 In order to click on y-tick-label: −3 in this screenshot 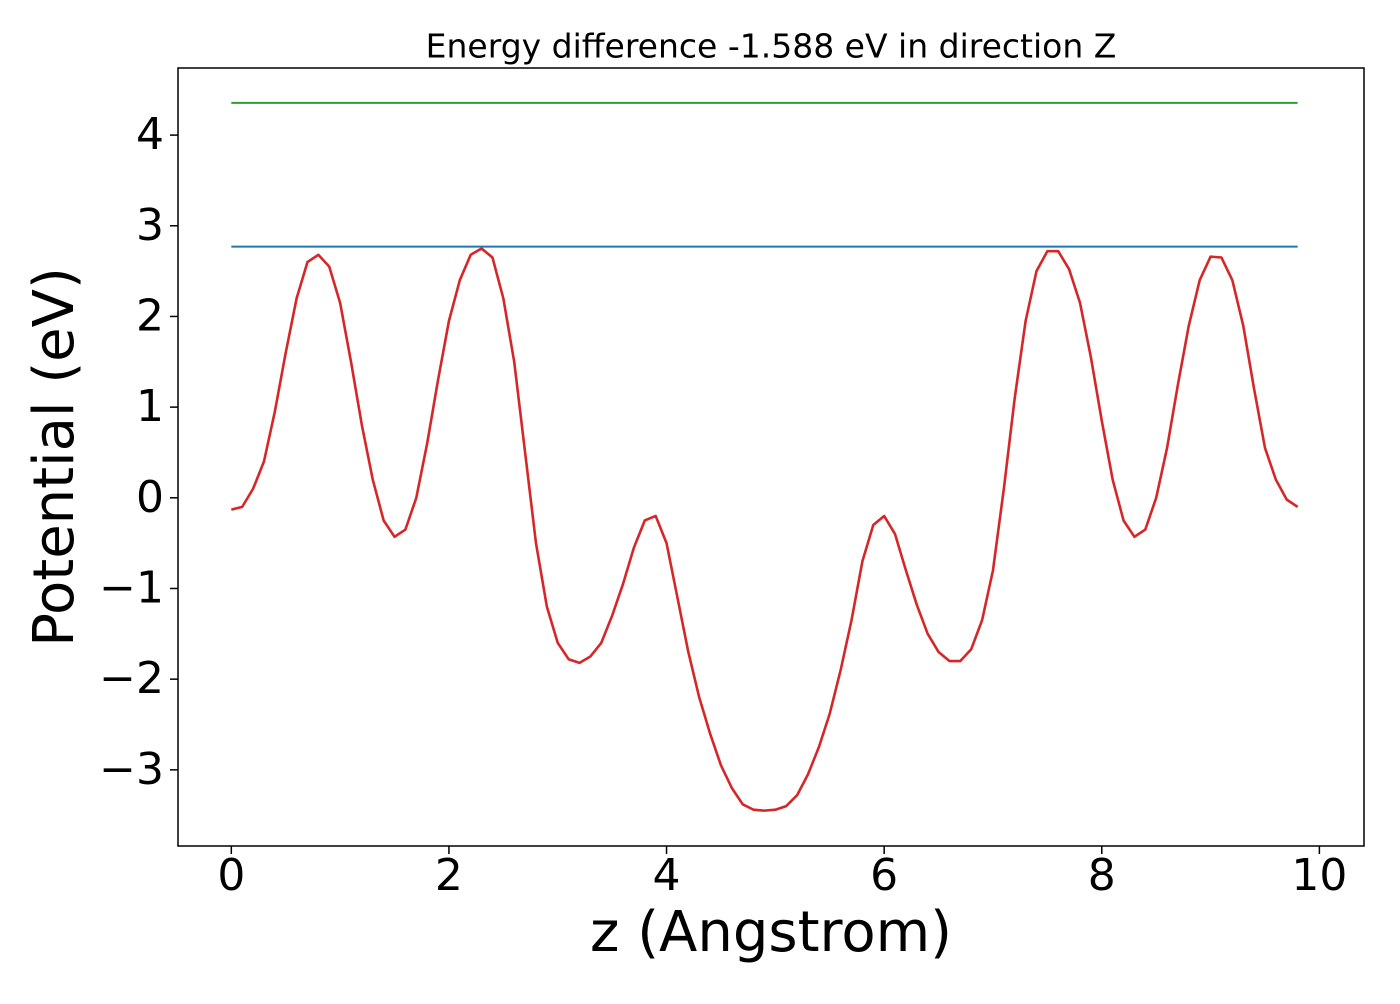, I will do `click(131, 769)`.